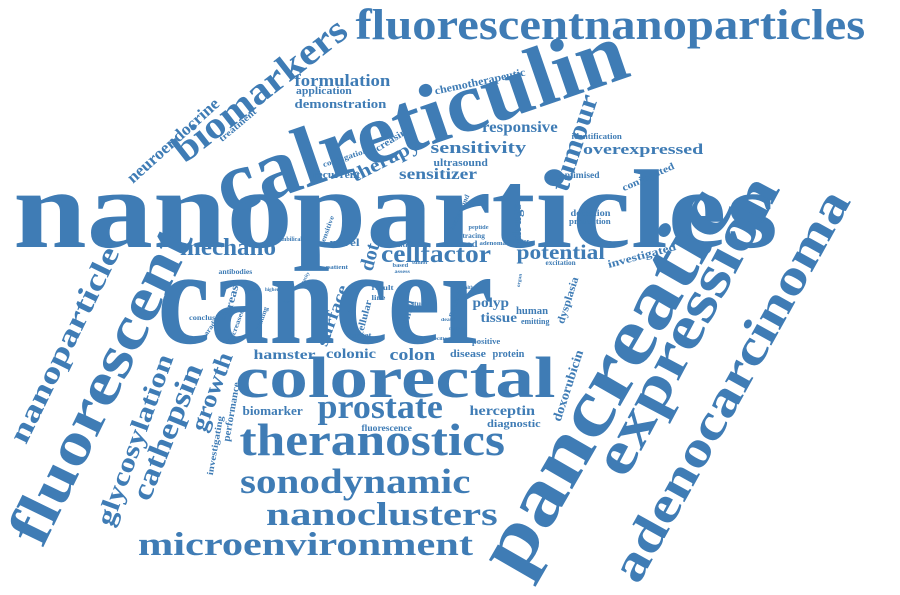  What do you see at coordinates (514, 423) in the screenshot?
I see `word-diagnostic: diagnostic` at bounding box center [514, 423].